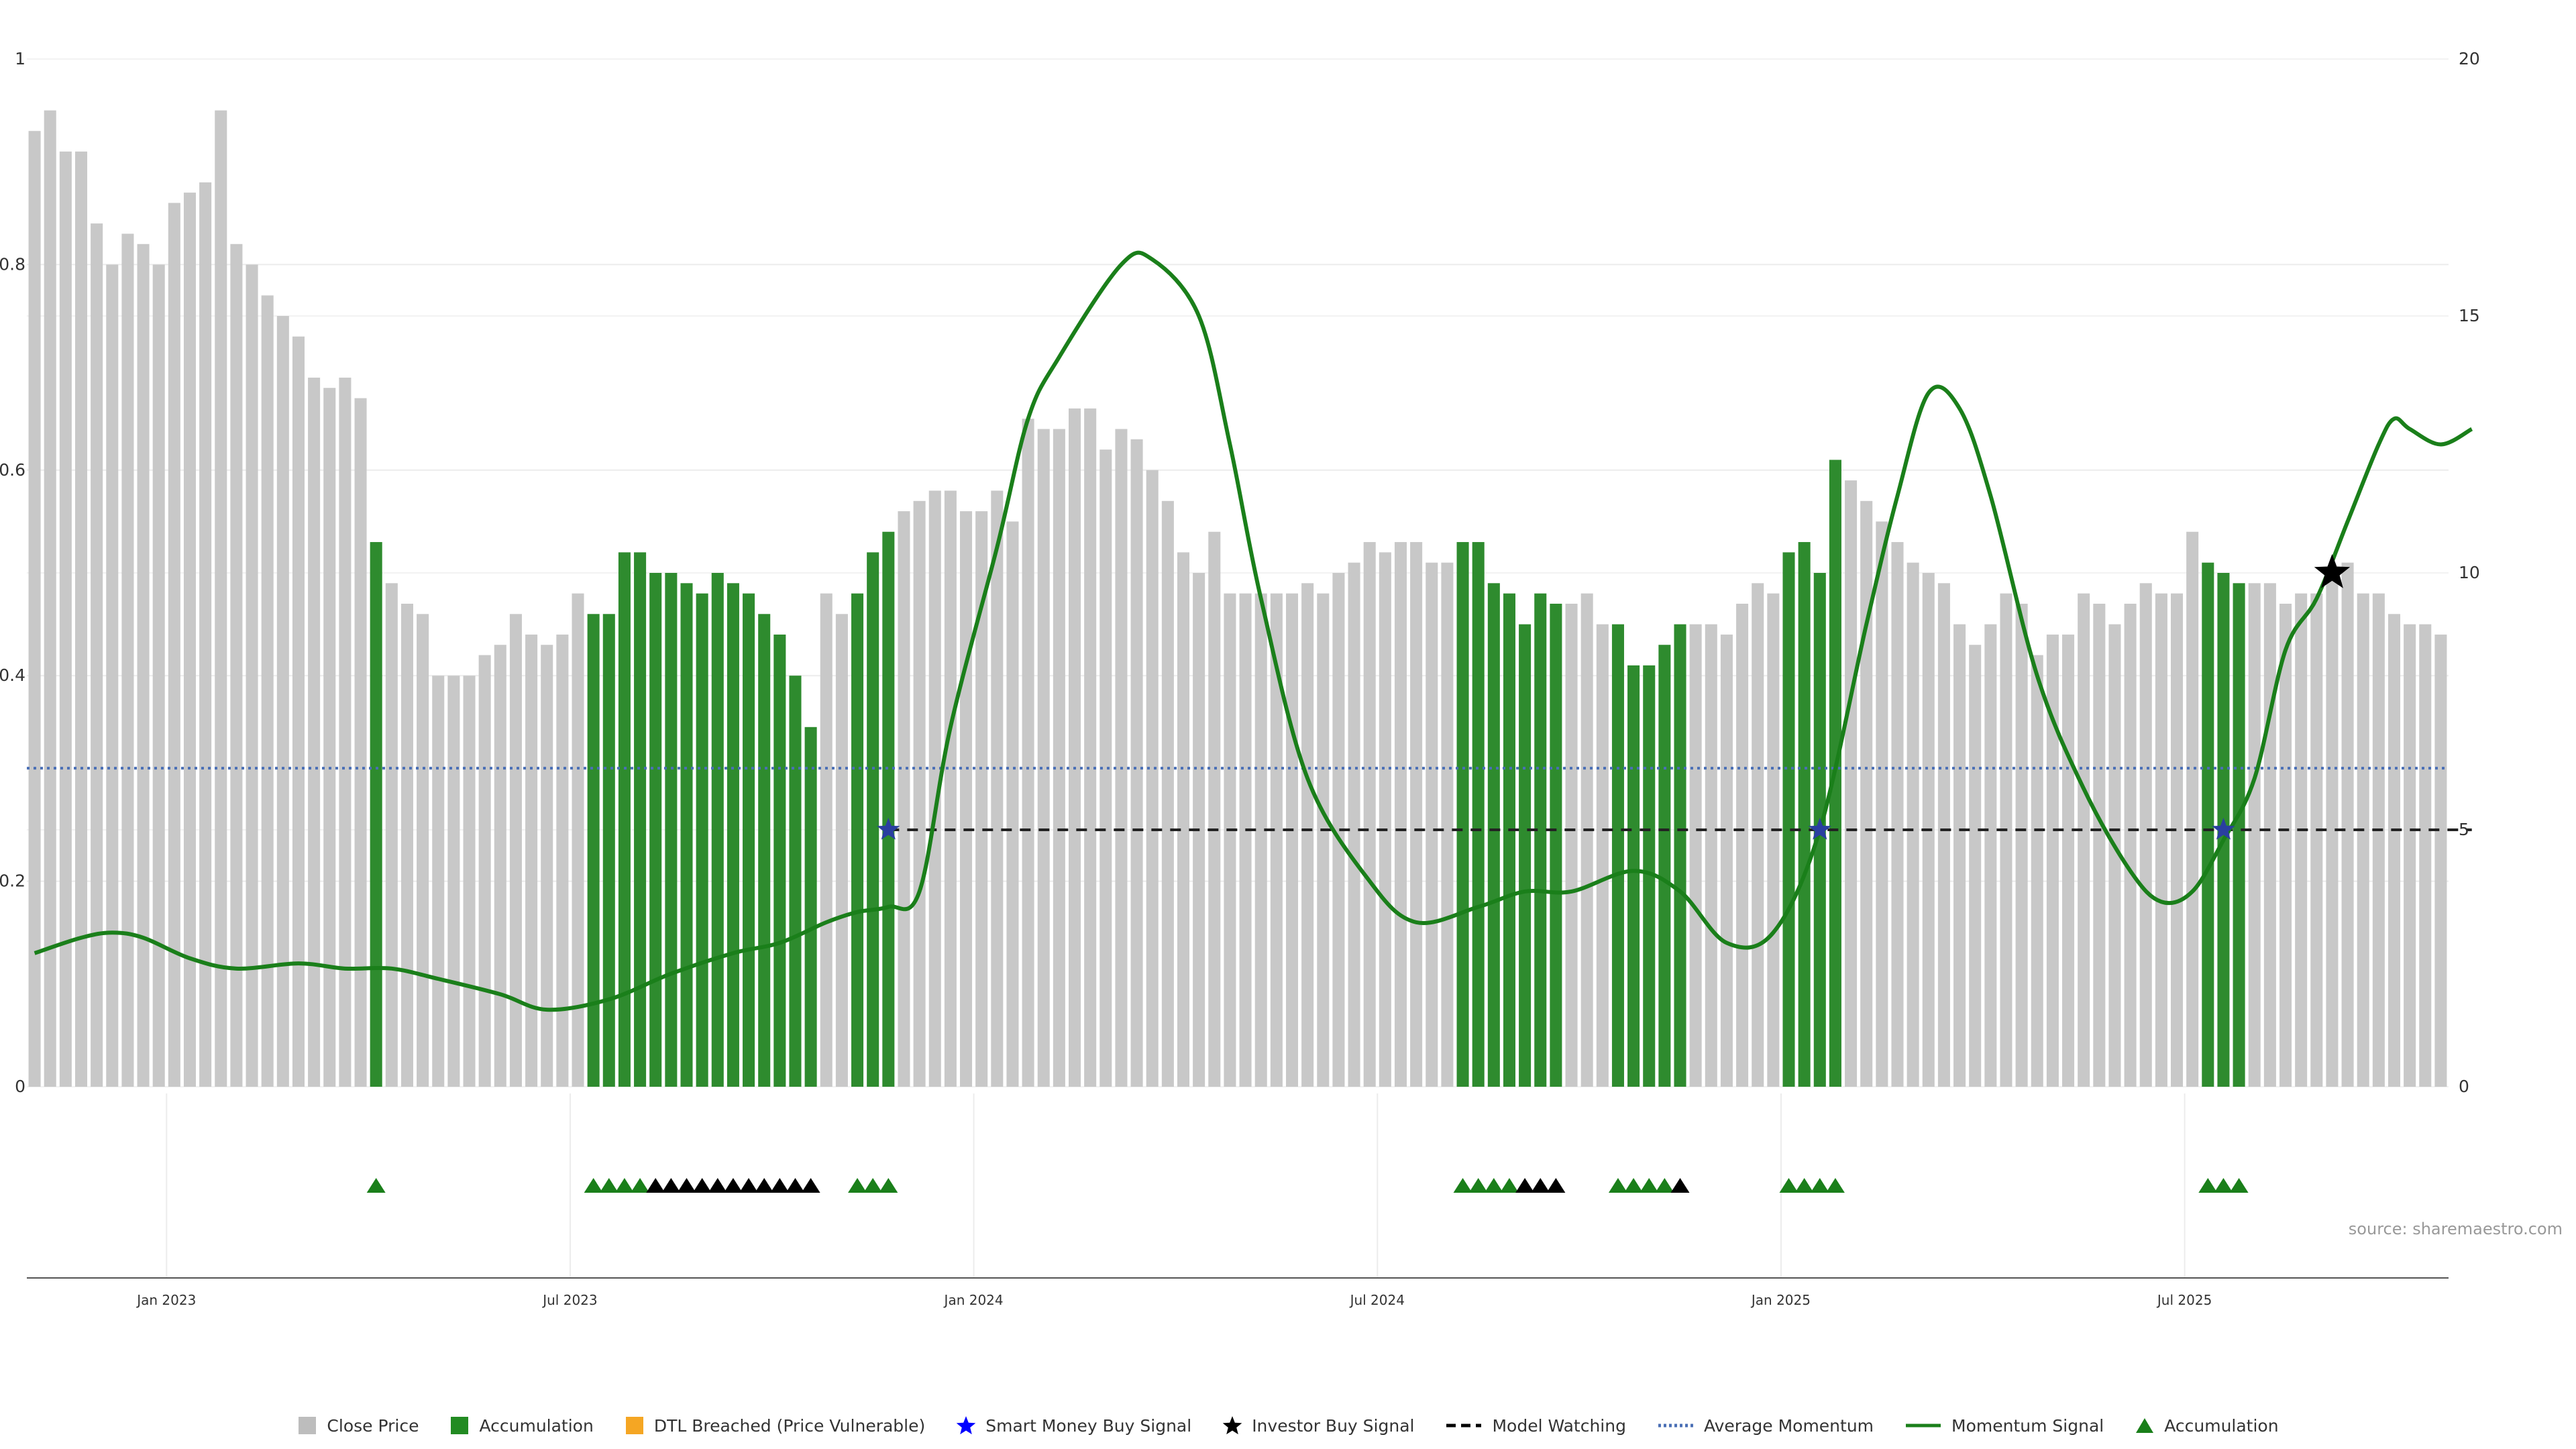 The height and width of the screenshot is (1449, 2576). Describe the element at coordinates (2469, 58) in the screenshot. I see `right-axis-tick: 20` at that location.